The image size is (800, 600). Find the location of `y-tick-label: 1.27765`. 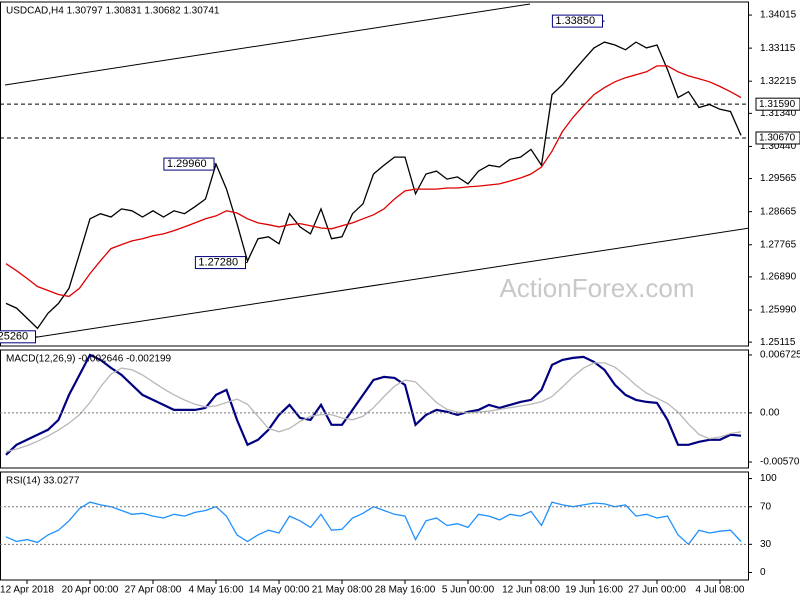

y-tick-label: 1.27765 is located at coordinates (778, 244).